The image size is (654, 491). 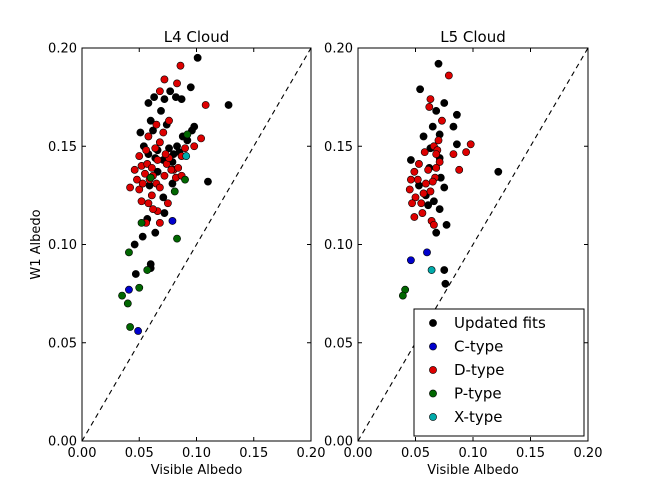 What do you see at coordinates (338, 147) in the screenshot?
I see `y-tick-label: 0.15` at bounding box center [338, 147].